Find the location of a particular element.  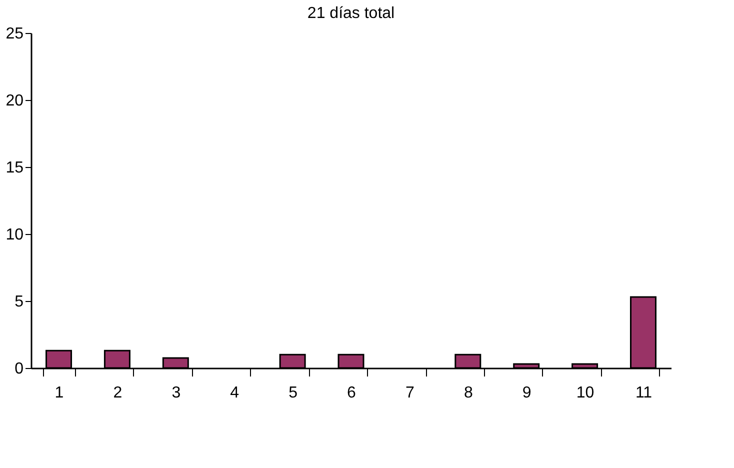

x-tick-label: 1 is located at coordinates (59, 393).